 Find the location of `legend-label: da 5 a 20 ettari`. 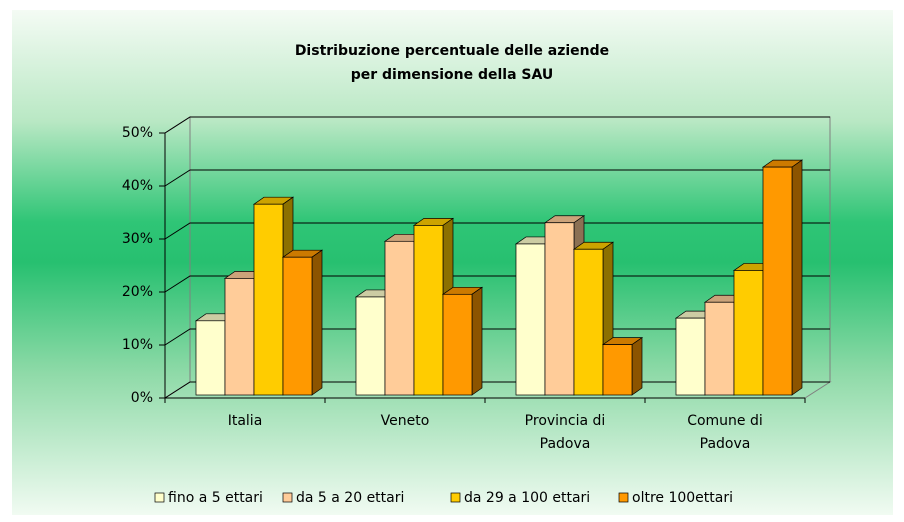

legend-label: da 5 a 20 ettari is located at coordinates (350, 498).